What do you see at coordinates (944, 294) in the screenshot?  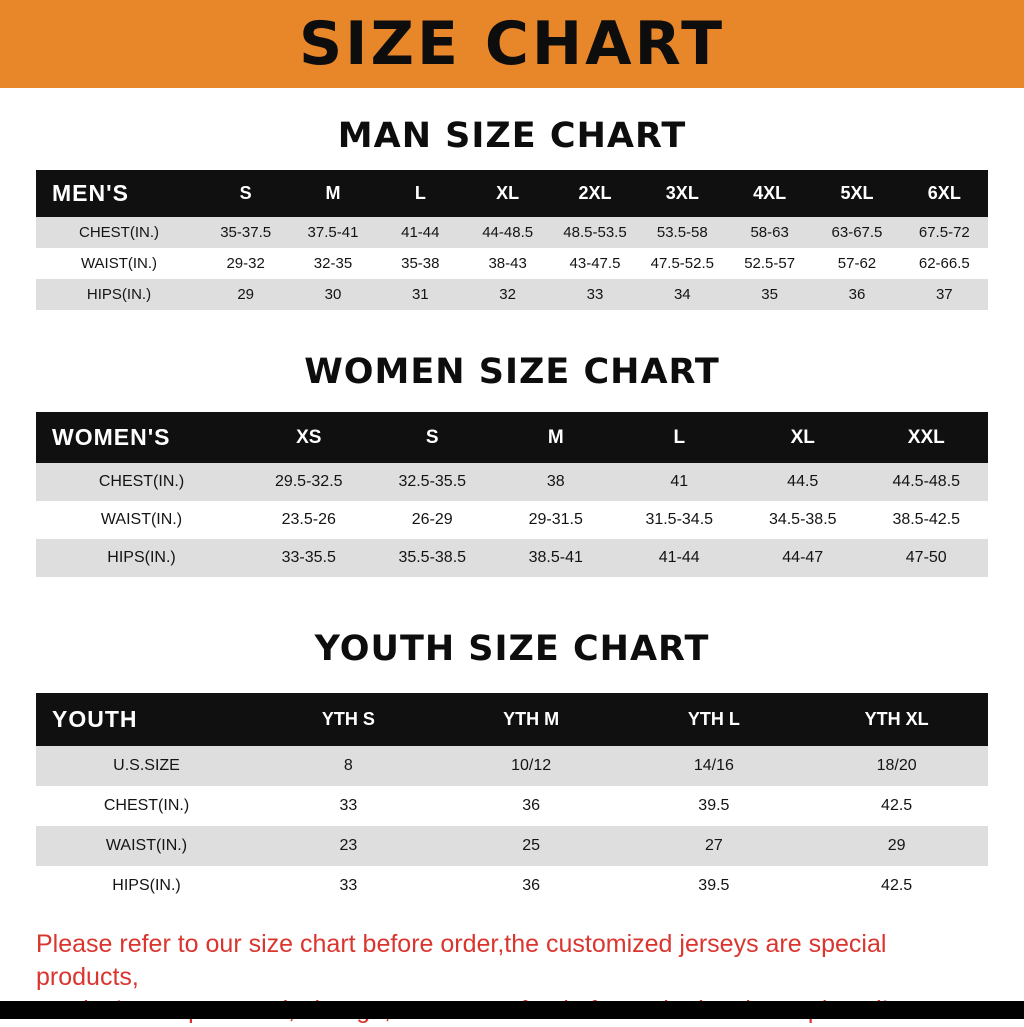 I see `value-cell: 37` at bounding box center [944, 294].